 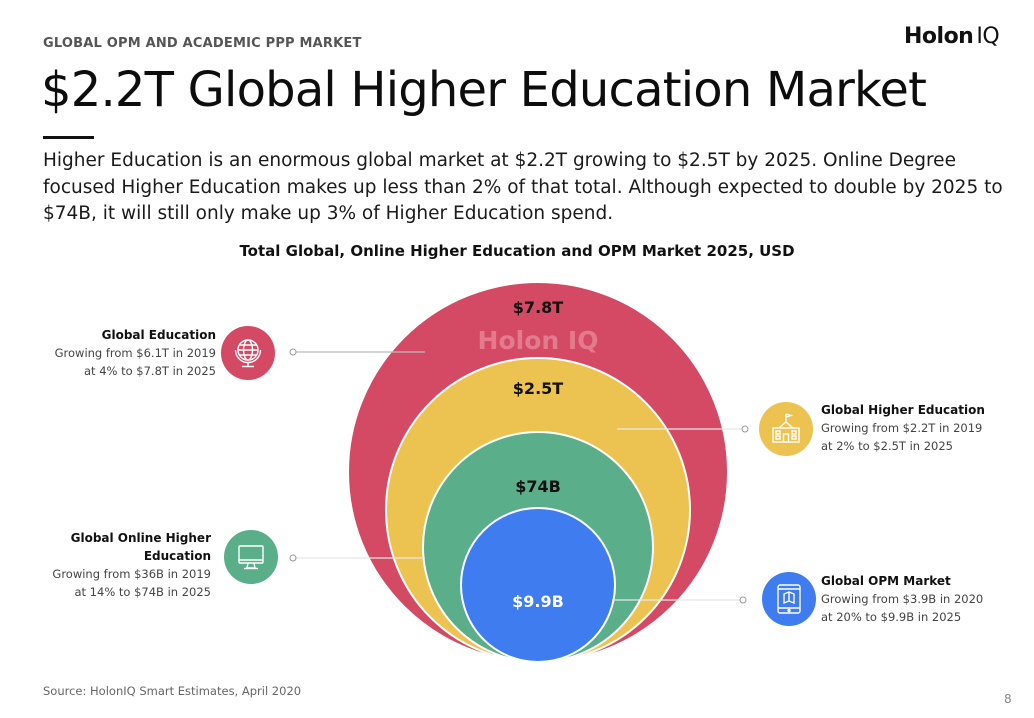 I want to click on value-label-global-education: $7.8T, so click(x=538, y=307).